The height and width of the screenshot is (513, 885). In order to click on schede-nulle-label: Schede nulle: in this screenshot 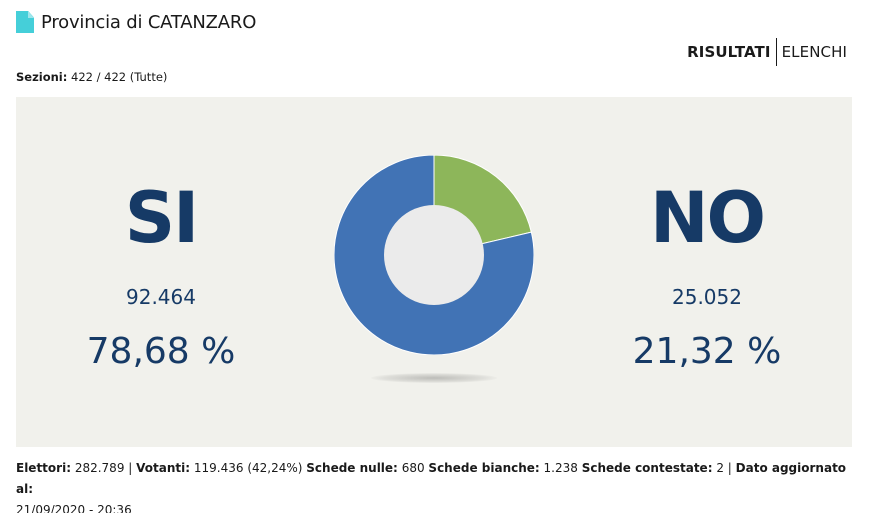, I will do `click(352, 468)`.